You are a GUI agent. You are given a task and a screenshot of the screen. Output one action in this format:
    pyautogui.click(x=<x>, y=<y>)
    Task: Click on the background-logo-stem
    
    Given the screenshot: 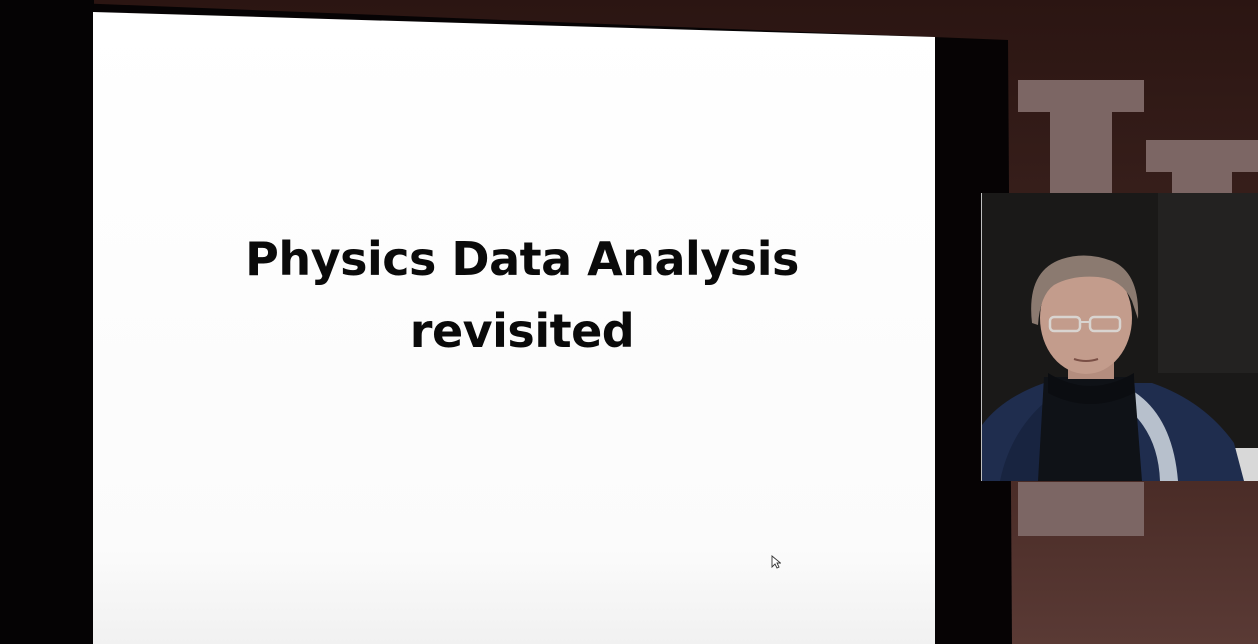 What is the action you would take?
    pyautogui.click(x=1081, y=153)
    